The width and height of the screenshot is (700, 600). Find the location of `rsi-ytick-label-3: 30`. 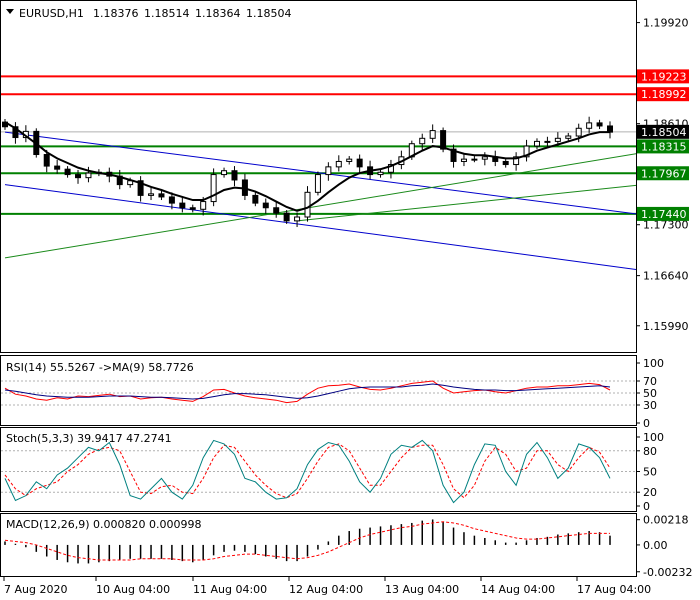

rsi-ytick-label-3: 30 is located at coordinates (650, 405).